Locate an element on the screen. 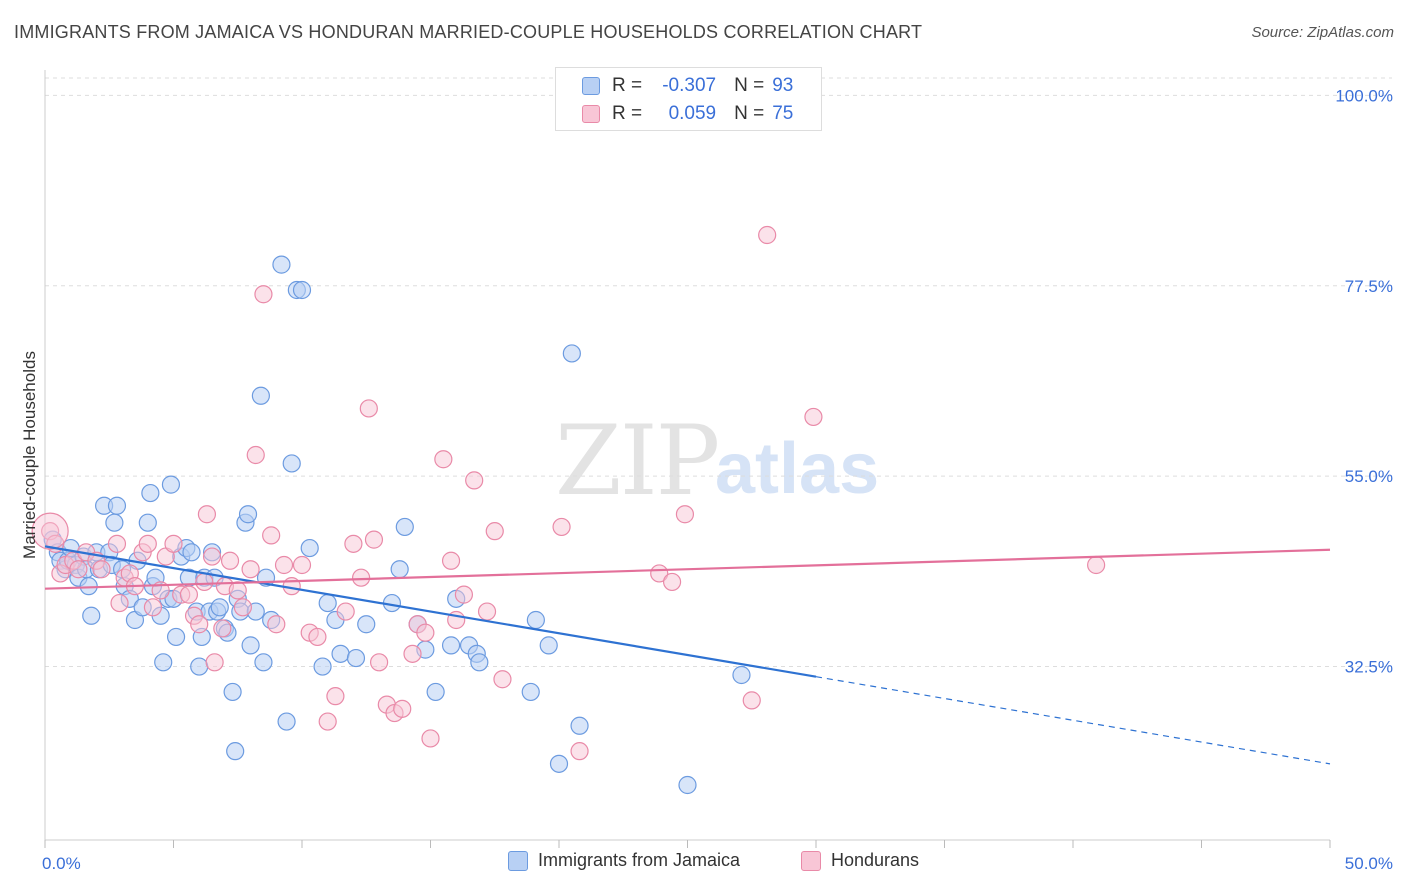 The image size is (1406, 892). honduran-point-large is located at coordinates (50, 531).